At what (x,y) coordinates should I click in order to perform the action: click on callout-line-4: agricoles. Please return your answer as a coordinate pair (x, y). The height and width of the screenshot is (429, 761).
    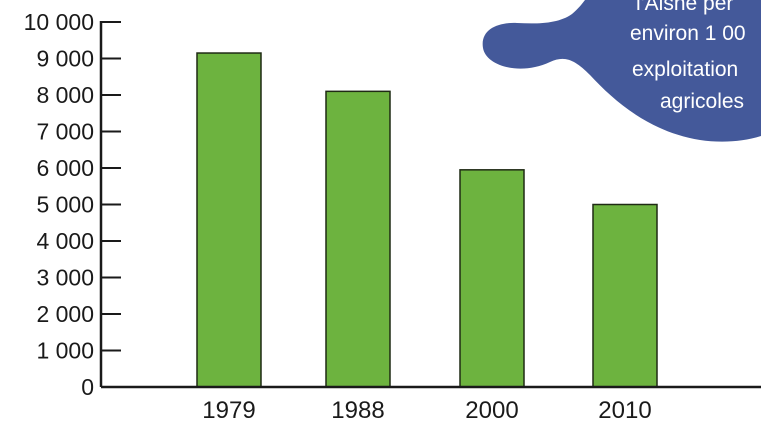
    Looking at the image, I should click on (702, 101).